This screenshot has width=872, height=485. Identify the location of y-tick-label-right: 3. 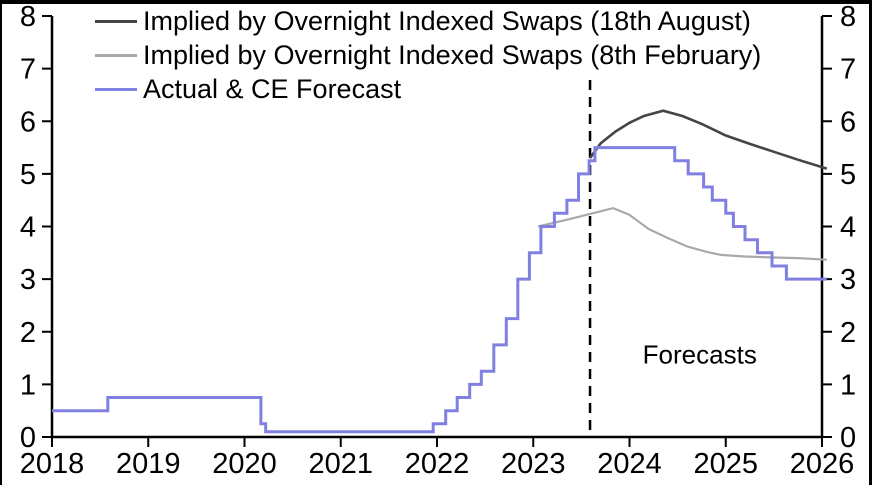
(848, 280).